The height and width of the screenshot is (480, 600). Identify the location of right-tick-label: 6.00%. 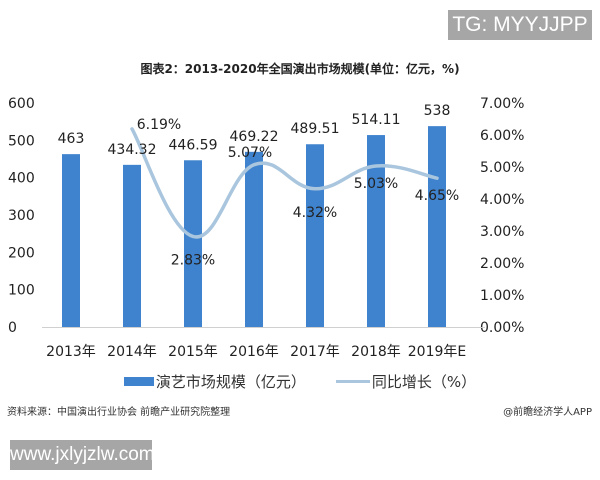
(502, 136).